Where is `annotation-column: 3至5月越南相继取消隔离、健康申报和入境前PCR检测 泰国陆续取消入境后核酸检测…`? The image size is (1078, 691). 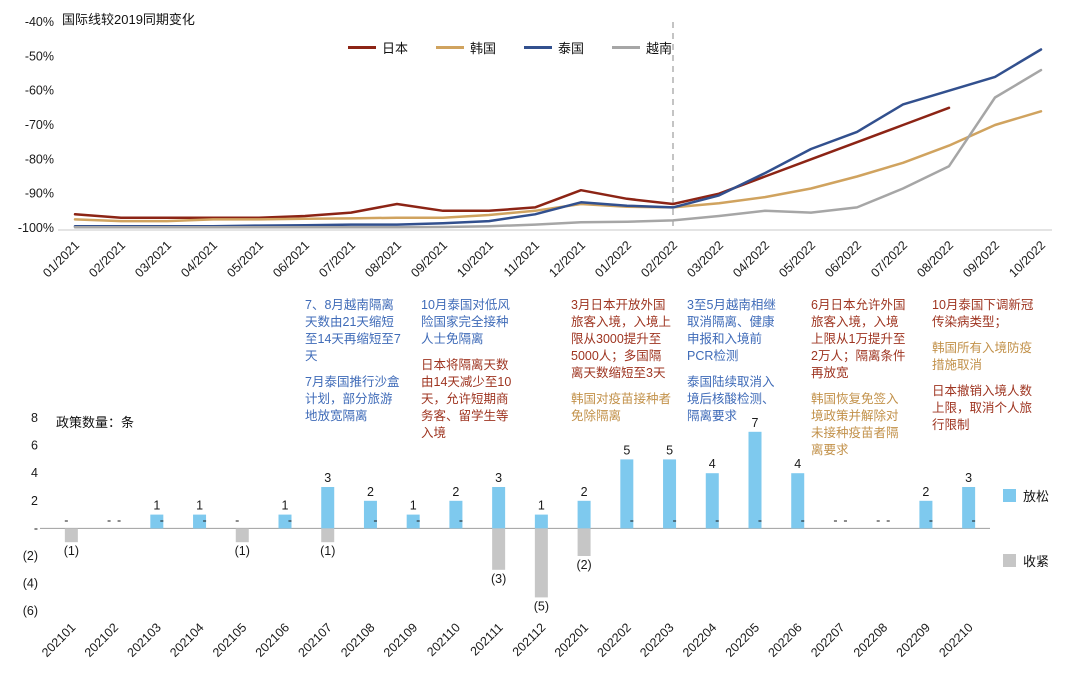
annotation-column: 3至5月越南相继取消隔离、健康申报和入境前PCR检测 泰国陆续取消入境后核酸检测… is located at coordinates (736, 365).